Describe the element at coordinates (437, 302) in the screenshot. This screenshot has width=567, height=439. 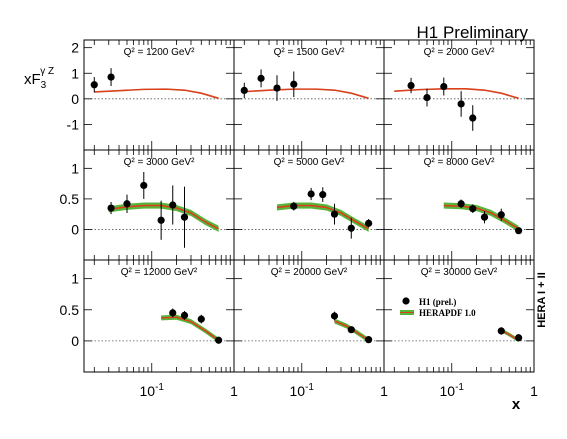
I see `legend-data-label: H1 (prel.)` at that location.